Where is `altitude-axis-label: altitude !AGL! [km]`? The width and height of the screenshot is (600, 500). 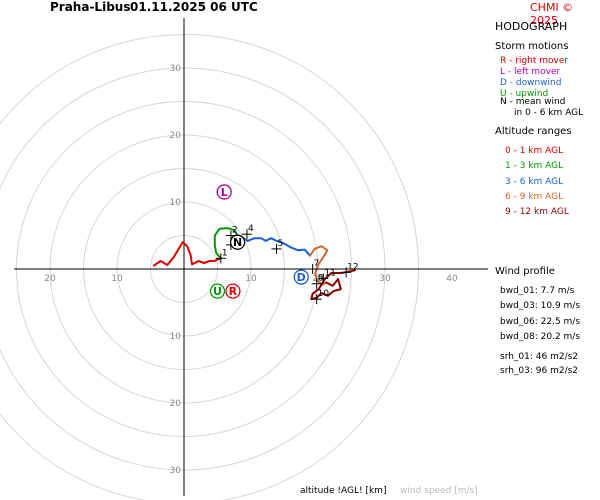
altitude-axis-label: altitude !AGL! [km] is located at coordinates (343, 491).